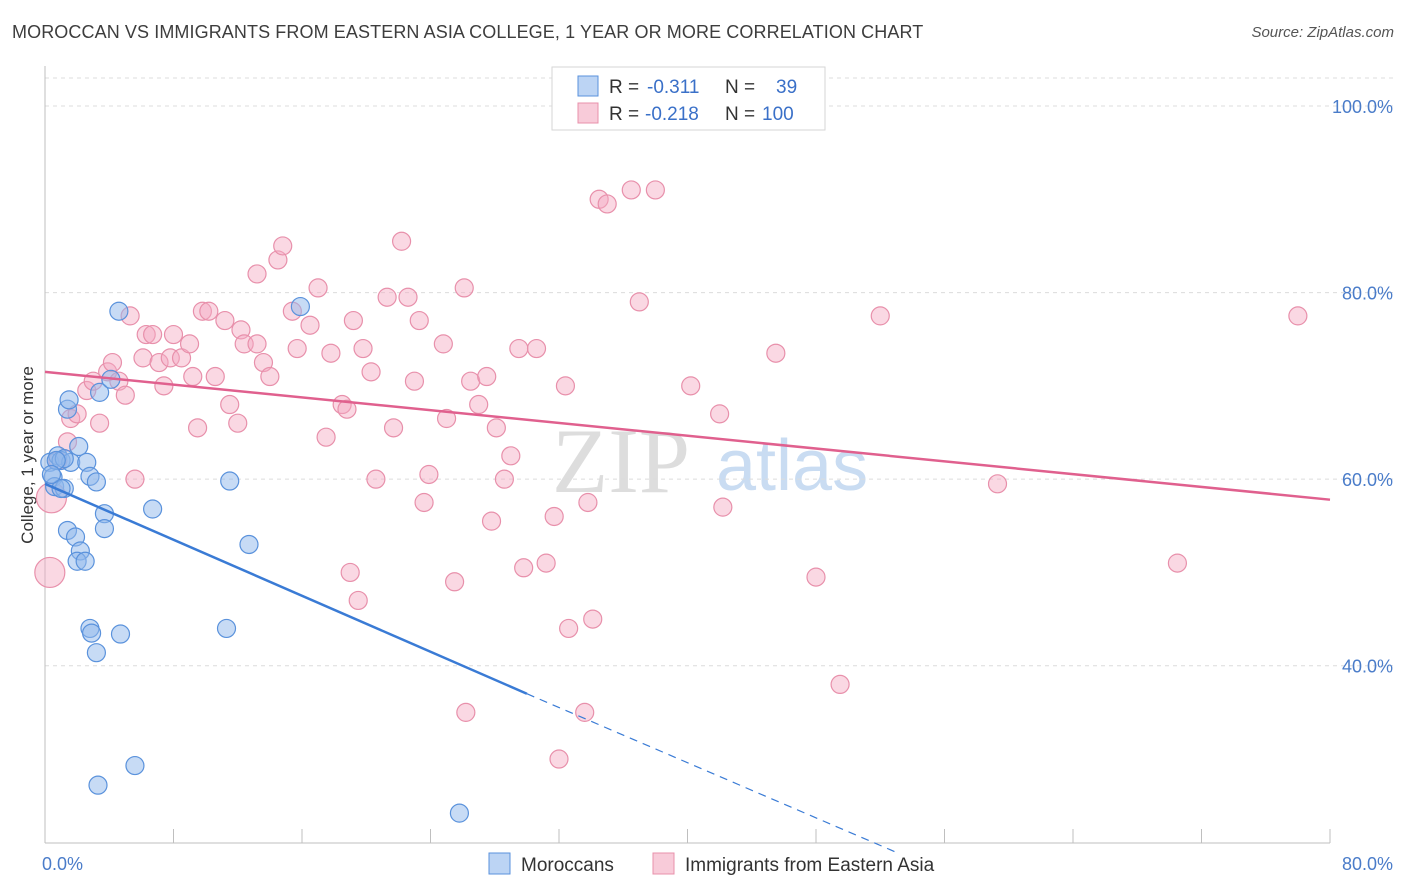 The height and width of the screenshot is (892, 1406). I want to click on x-tick-label: 0.0%, so click(62, 864).